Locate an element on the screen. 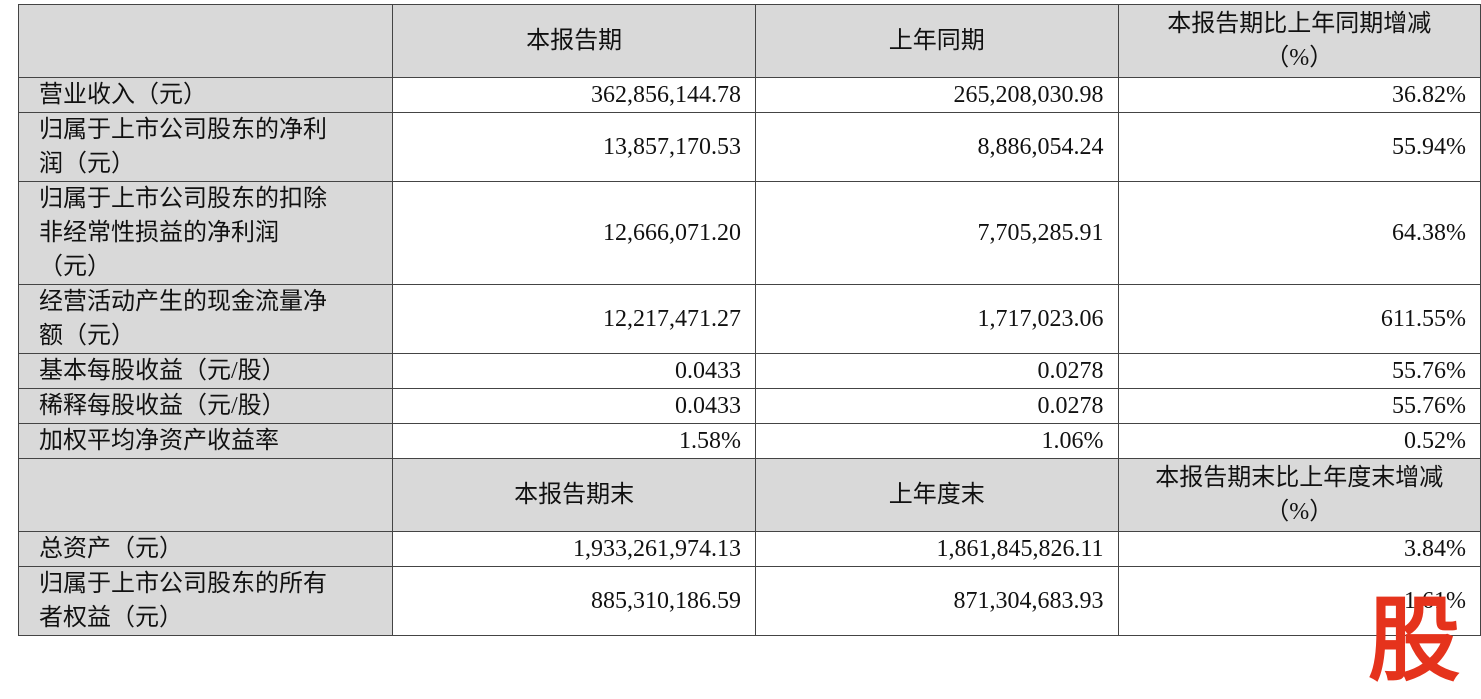 This screenshot has width=1481, height=699. text: 上年同期 is located at coordinates (936, 41).